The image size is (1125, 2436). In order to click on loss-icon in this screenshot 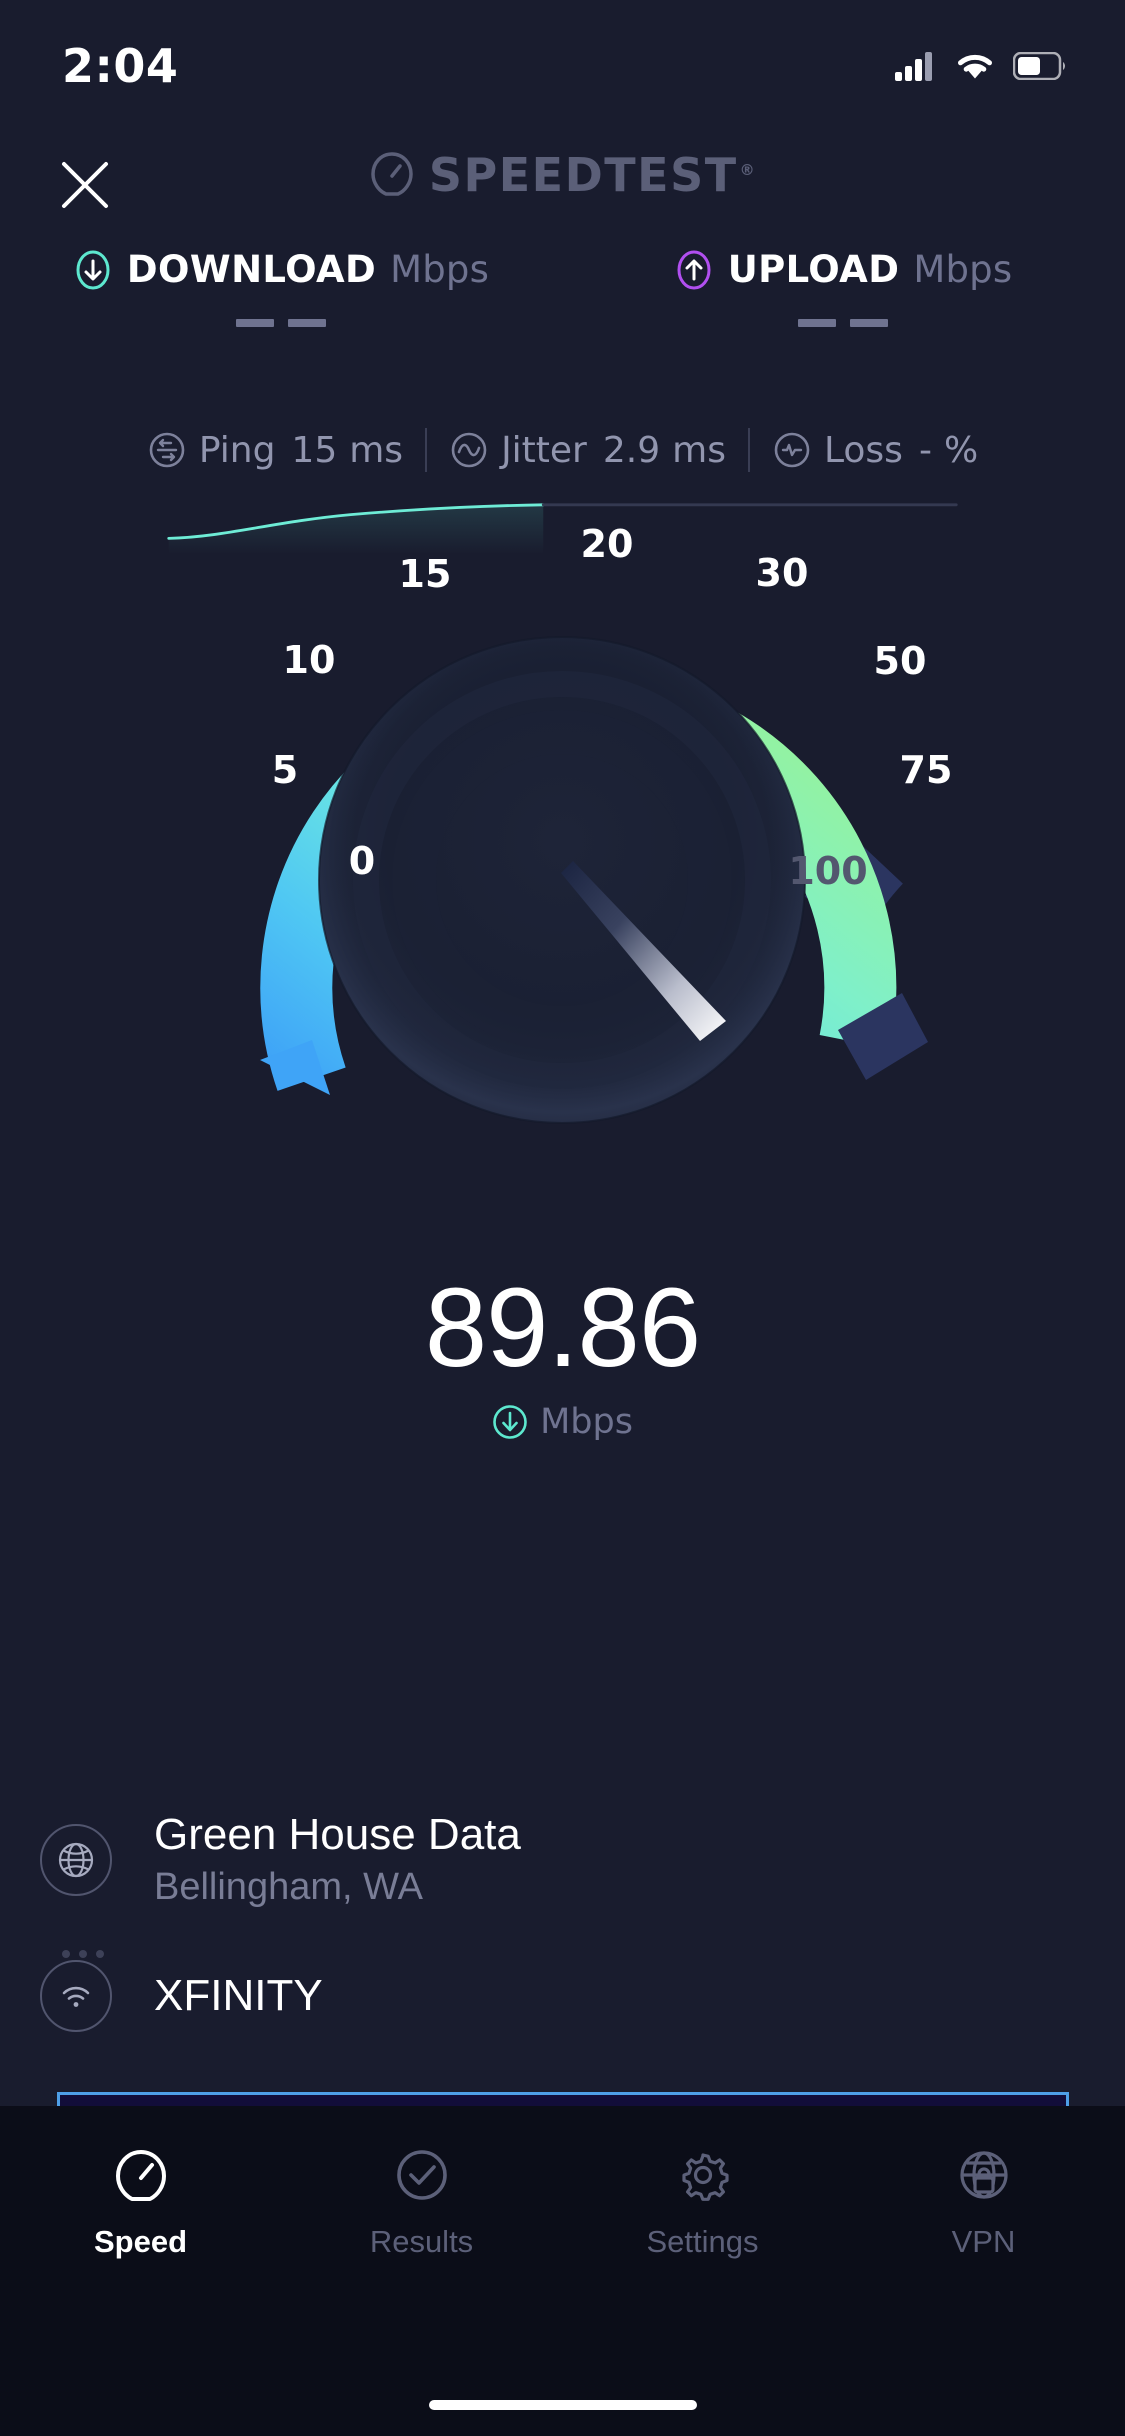, I will do `click(792, 450)`.